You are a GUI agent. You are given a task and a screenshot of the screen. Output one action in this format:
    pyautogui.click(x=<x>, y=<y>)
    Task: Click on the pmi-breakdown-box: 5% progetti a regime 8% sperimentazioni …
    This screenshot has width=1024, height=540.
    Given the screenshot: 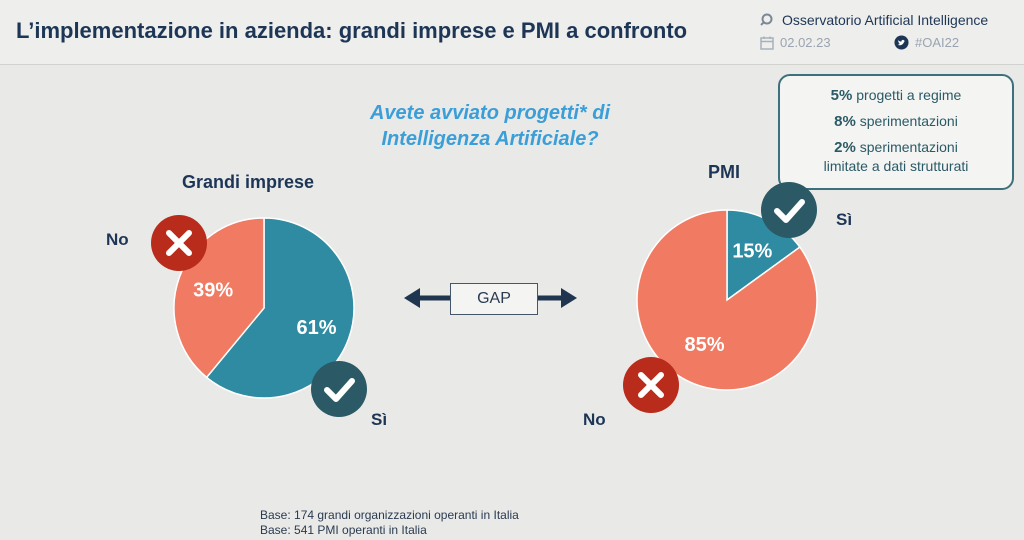 What is the action you would take?
    pyautogui.click(x=896, y=132)
    